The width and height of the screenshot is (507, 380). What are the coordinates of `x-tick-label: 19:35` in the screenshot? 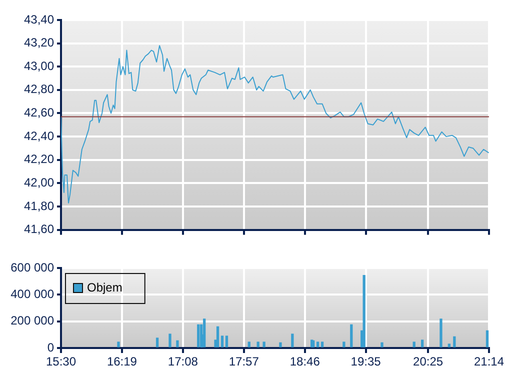 It's located at (366, 361).